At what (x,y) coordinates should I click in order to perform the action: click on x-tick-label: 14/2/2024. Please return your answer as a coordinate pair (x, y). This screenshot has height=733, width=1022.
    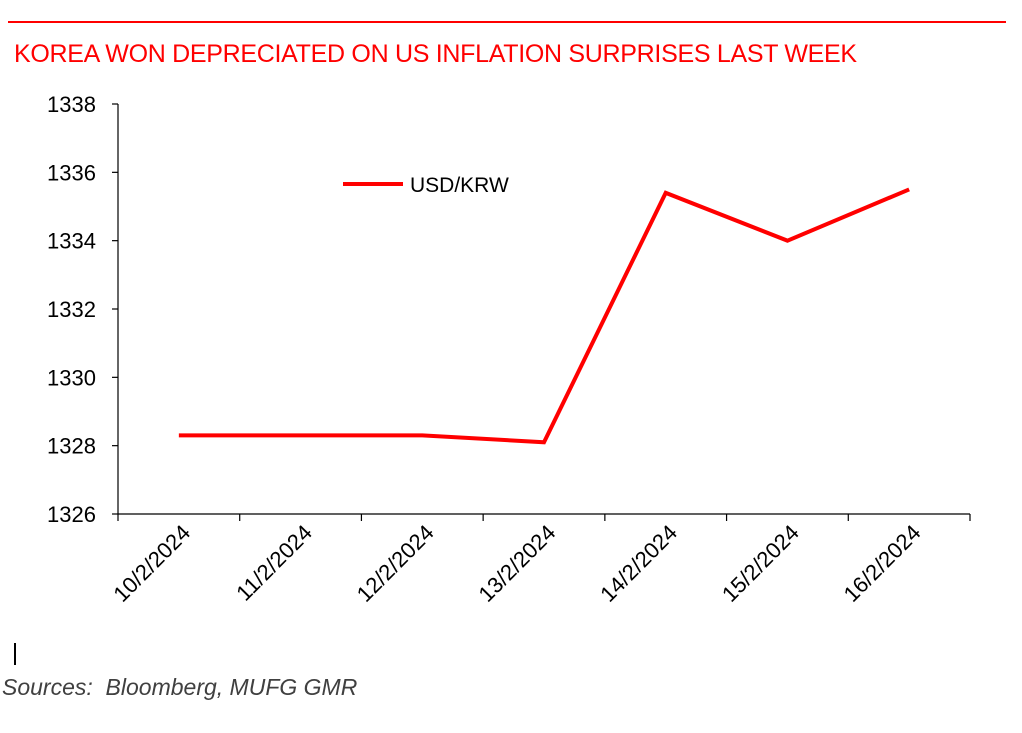
    Looking at the image, I should click on (638, 563).